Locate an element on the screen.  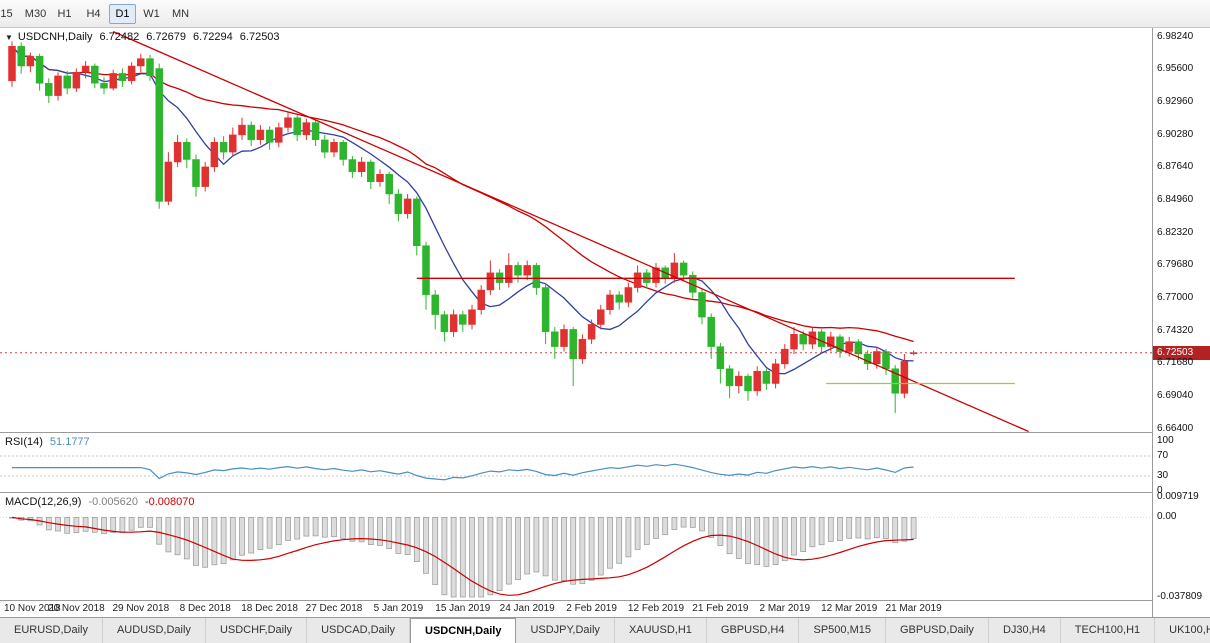
chart-low-value: 6.72294 is located at coordinates (213, 37).